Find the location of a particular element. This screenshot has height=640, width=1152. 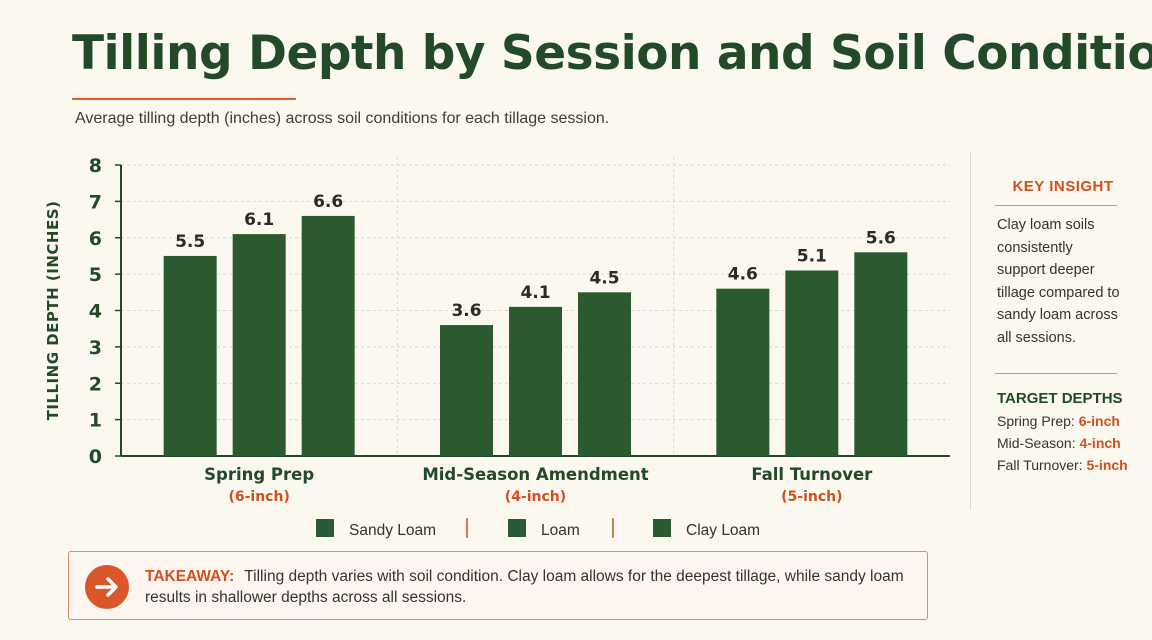

target-row-midseason: Mid-Season: 4-inch is located at coordinates (1070, 443).